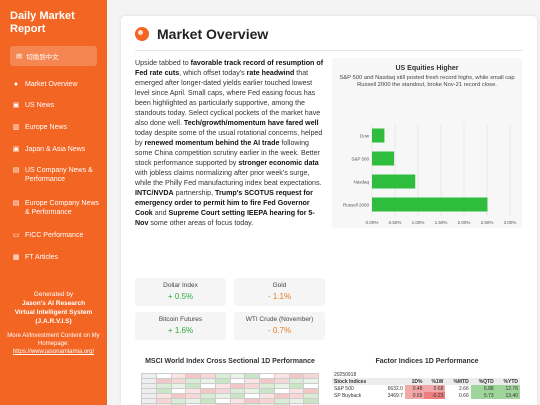  Describe the element at coordinates (356, 381) in the screenshot. I see `table-cell: Stock Indices` at that location.